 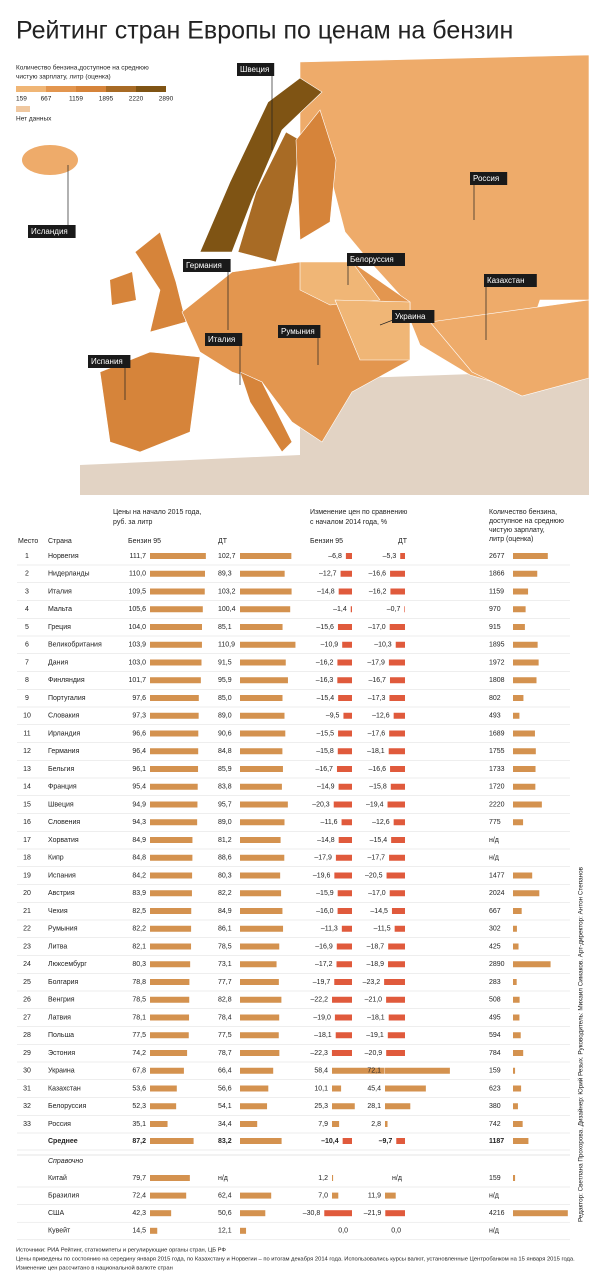 What do you see at coordinates (225, 1106) in the screenshot?
I see `text: 54,1` at bounding box center [225, 1106].